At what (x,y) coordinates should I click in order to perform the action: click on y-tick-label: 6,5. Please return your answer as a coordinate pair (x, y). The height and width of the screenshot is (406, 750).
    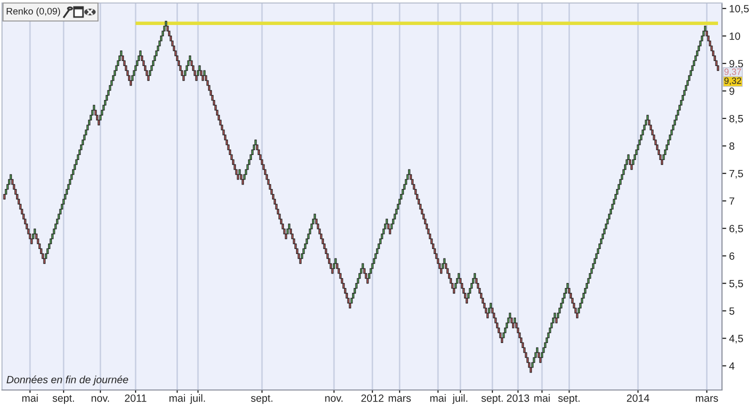
    Looking at the image, I should click on (736, 229).